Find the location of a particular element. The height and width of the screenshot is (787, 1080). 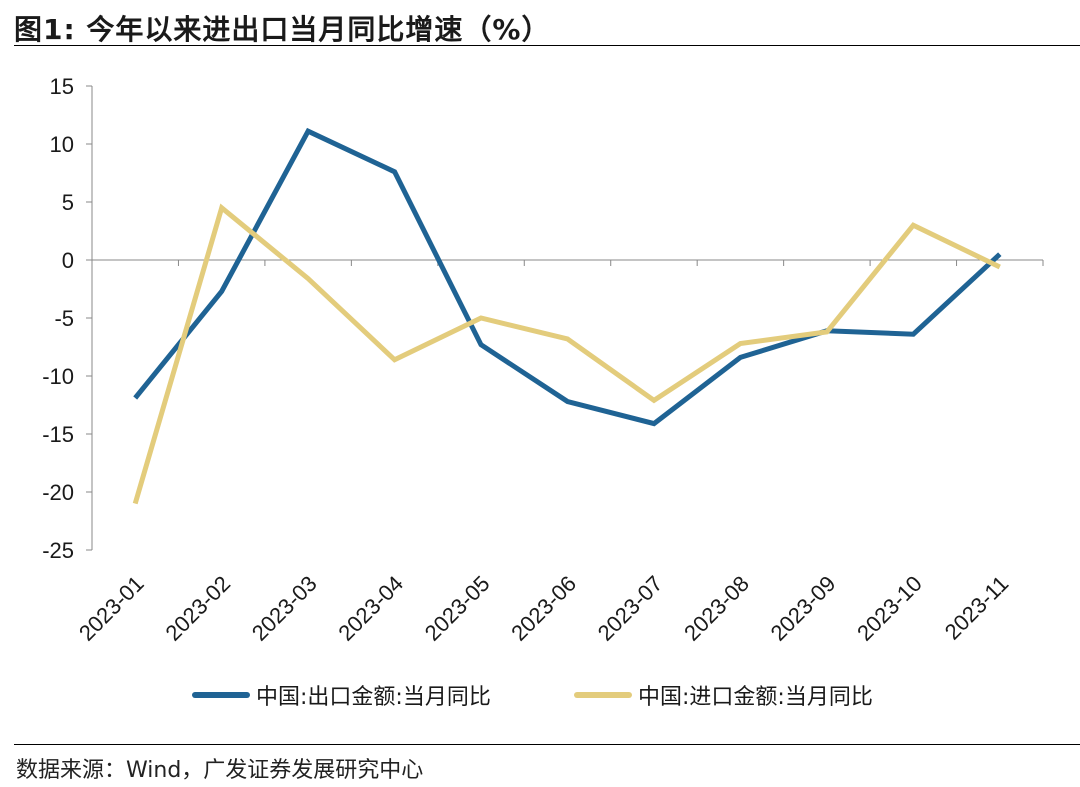

x-tick-label: 2023-11 is located at coordinates (977, 608).